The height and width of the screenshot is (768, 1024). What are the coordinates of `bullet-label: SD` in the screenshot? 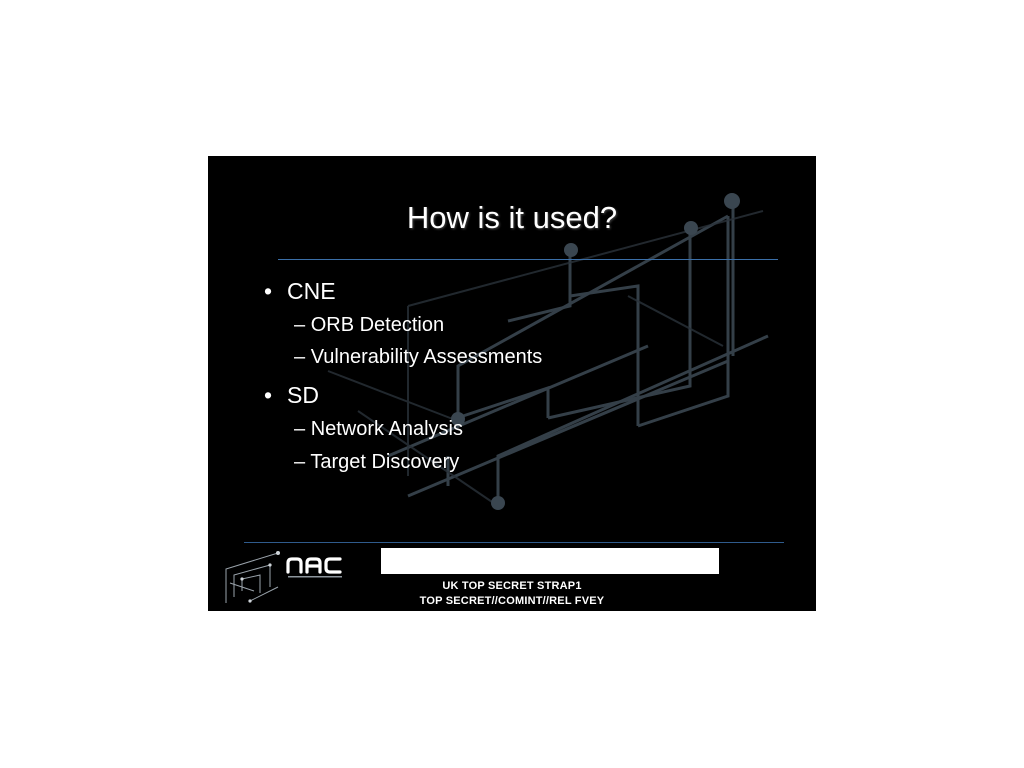 It's located at (303, 395).